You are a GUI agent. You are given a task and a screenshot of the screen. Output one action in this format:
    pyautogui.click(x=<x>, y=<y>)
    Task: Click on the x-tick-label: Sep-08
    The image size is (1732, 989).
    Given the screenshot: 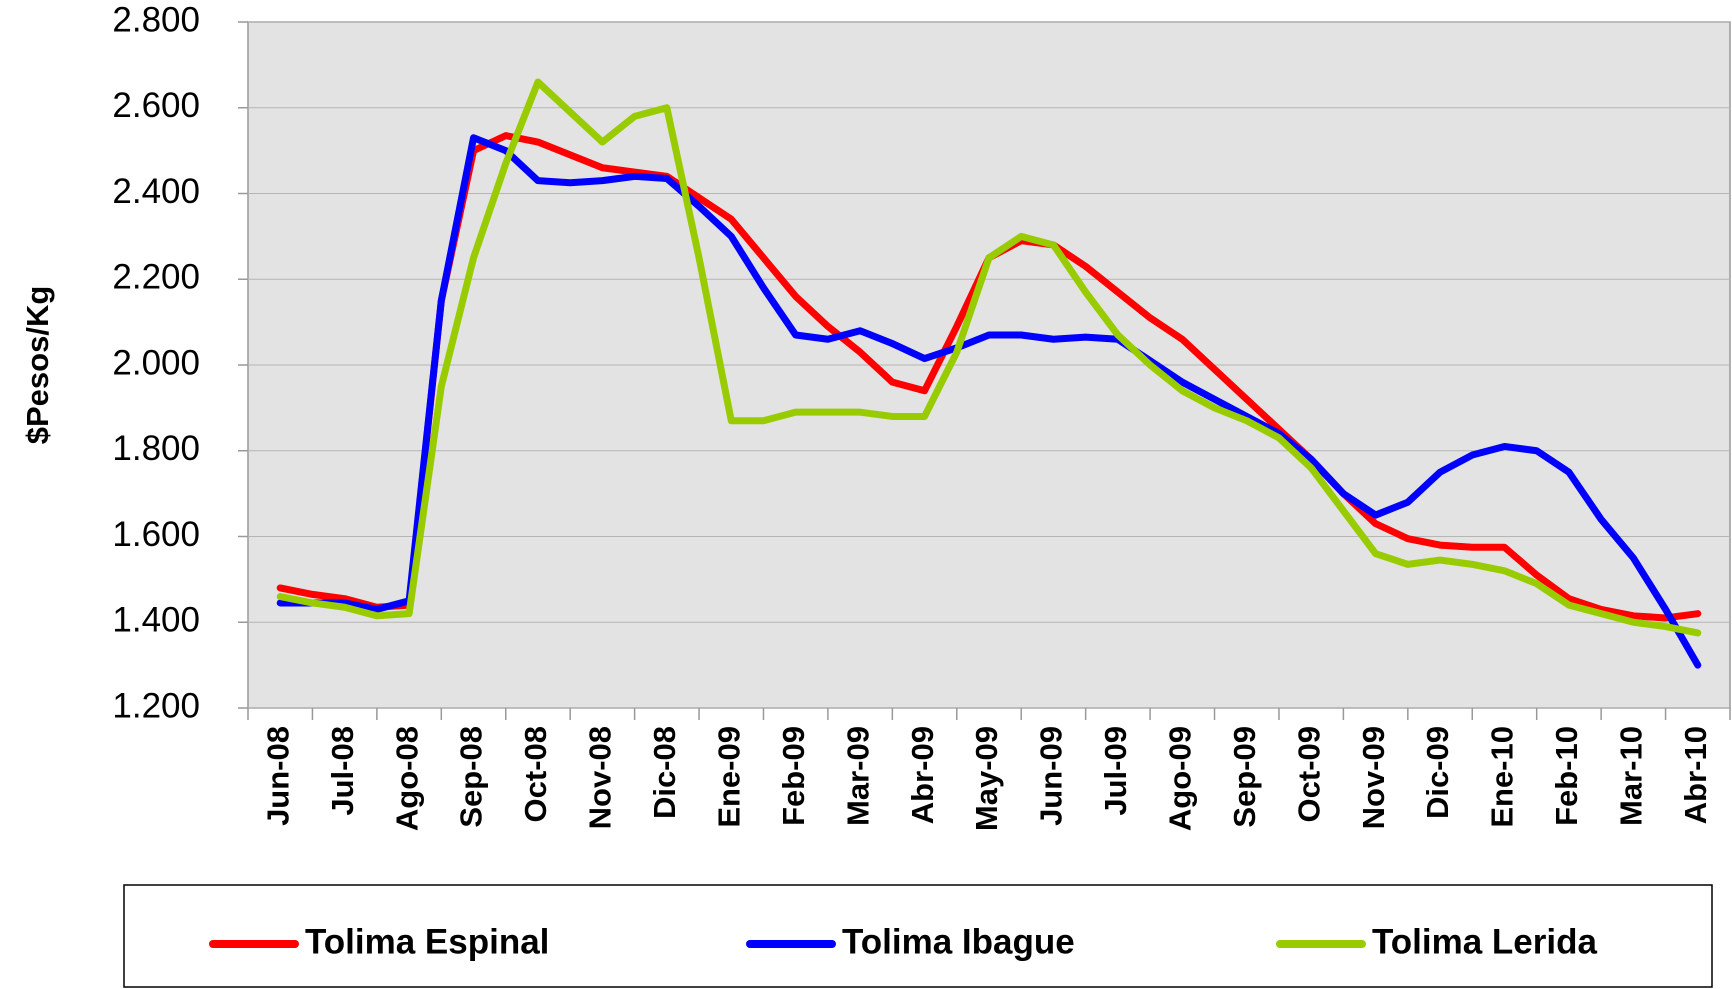 What is the action you would take?
    pyautogui.click(x=471, y=777)
    